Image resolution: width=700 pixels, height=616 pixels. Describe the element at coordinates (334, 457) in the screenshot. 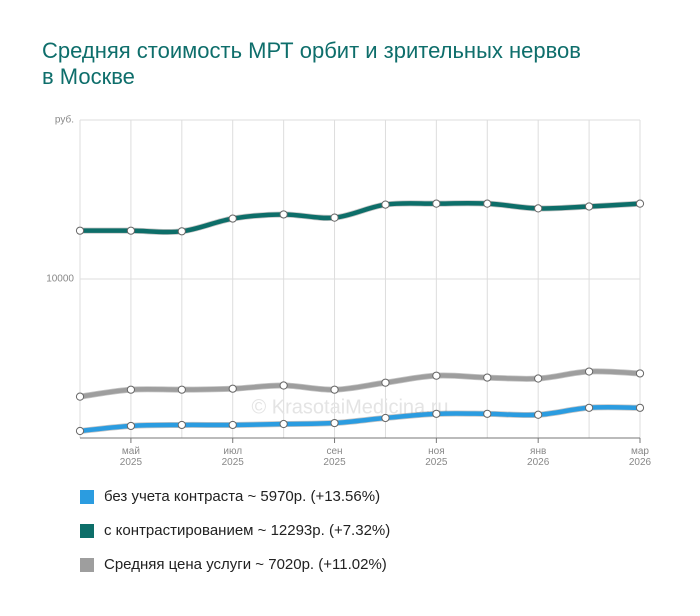

I see `x-tick-label: сен 2025` at that location.